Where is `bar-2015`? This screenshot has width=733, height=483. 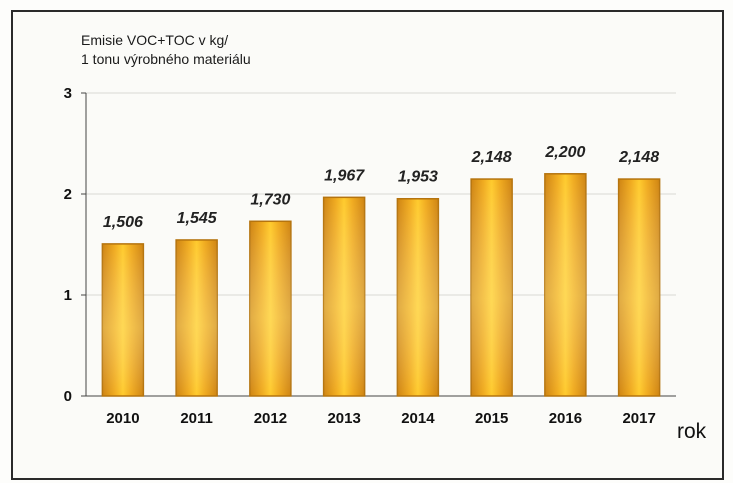 bar-2015 is located at coordinates (491, 287).